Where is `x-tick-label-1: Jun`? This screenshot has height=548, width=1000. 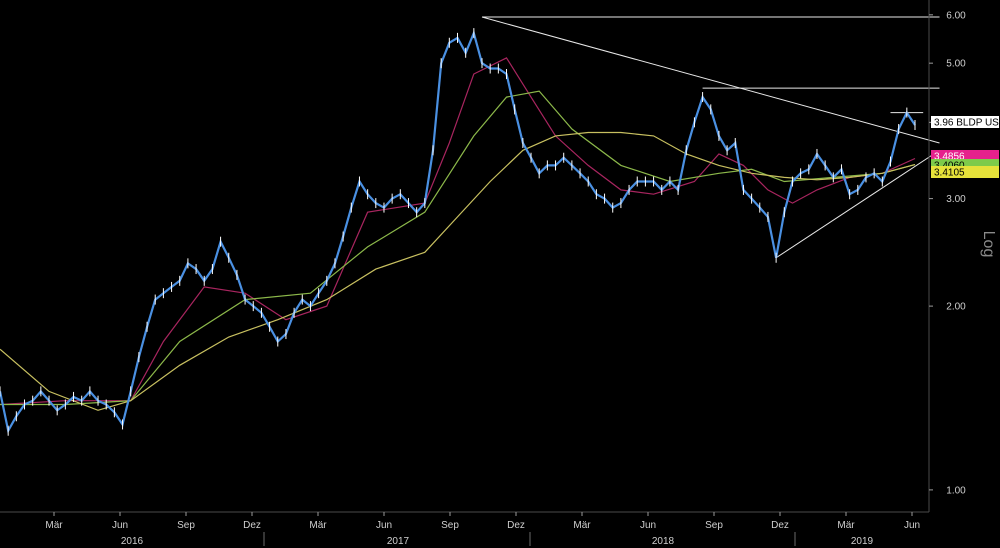 x-tick-label-1: Jun is located at coordinates (120, 525).